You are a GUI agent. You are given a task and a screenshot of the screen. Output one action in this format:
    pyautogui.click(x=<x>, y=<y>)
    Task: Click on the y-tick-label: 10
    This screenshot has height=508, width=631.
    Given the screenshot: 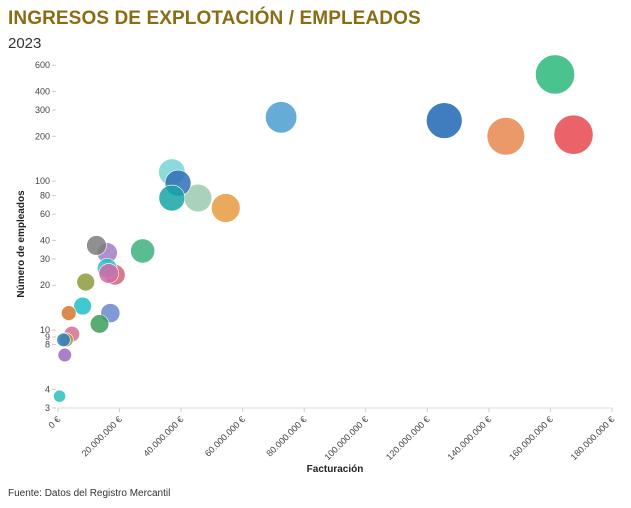 What is the action you would take?
    pyautogui.click(x=45, y=330)
    